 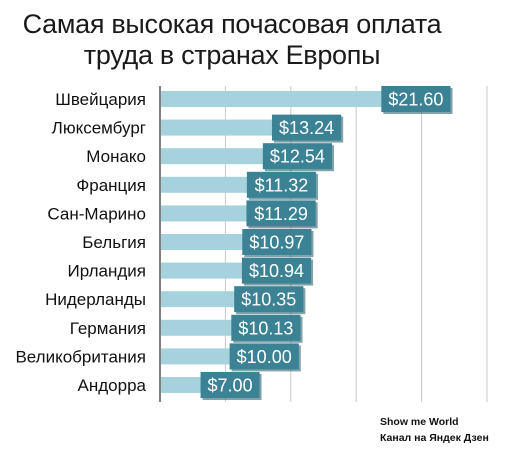 I want to click on value-label: $11.29, so click(x=281, y=214).